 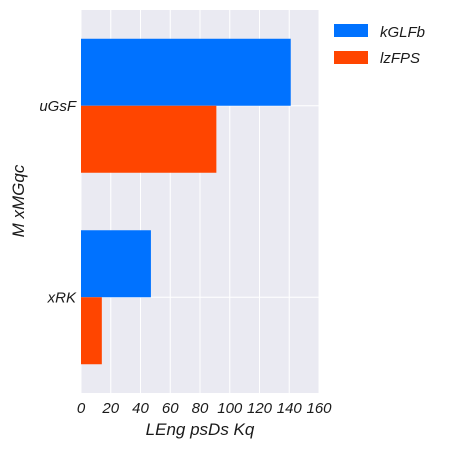 I want to click on x-tick-label: 20, so click(x=110, y=408).